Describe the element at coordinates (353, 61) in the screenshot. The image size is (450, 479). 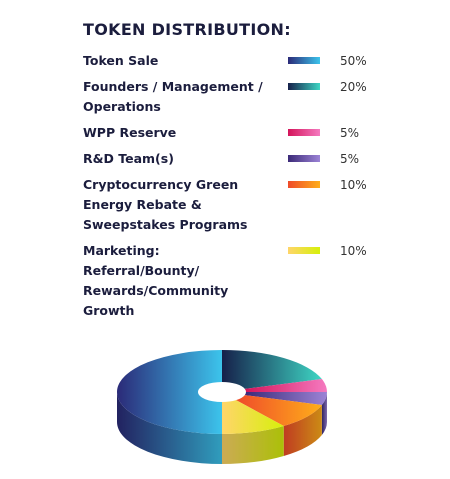
I see `value-label: 50%` at that location.